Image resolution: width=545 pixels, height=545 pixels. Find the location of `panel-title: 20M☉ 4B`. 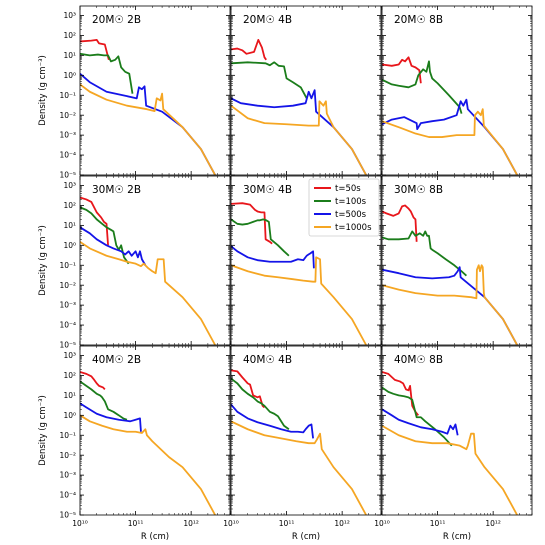

panel-title: 20M☉ 4B is located at coordinates (267, 20).